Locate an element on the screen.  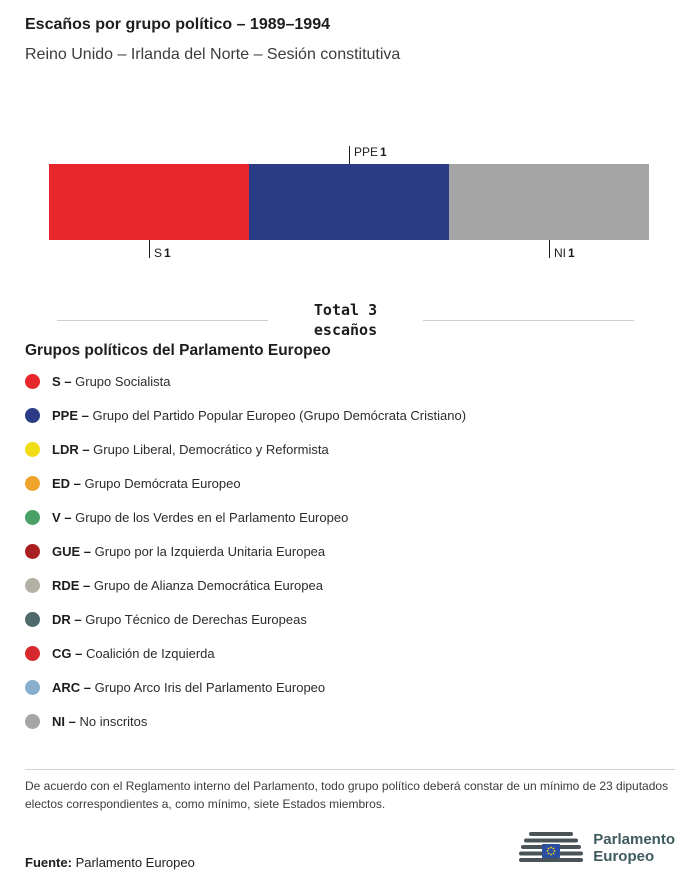
total-label: Total 3 escaños is located at coordinates (345, 320).